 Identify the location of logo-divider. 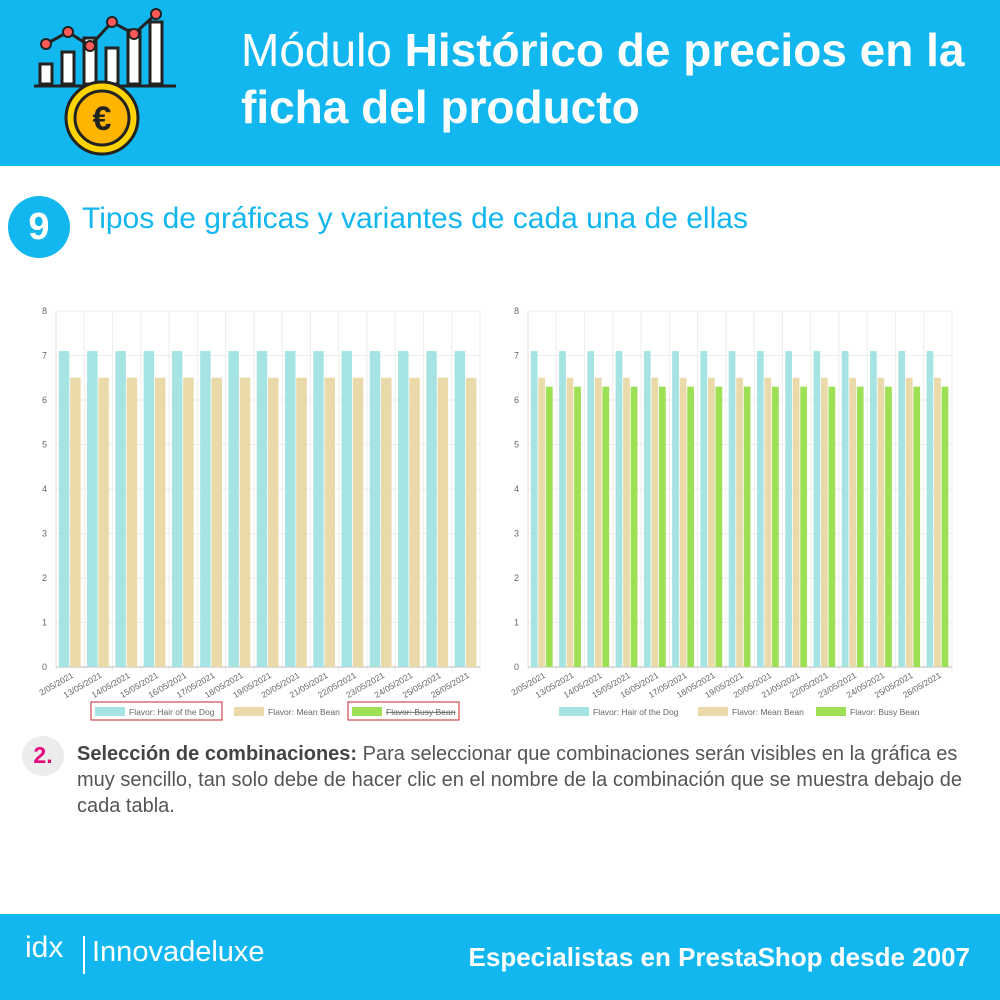
(84, 955).